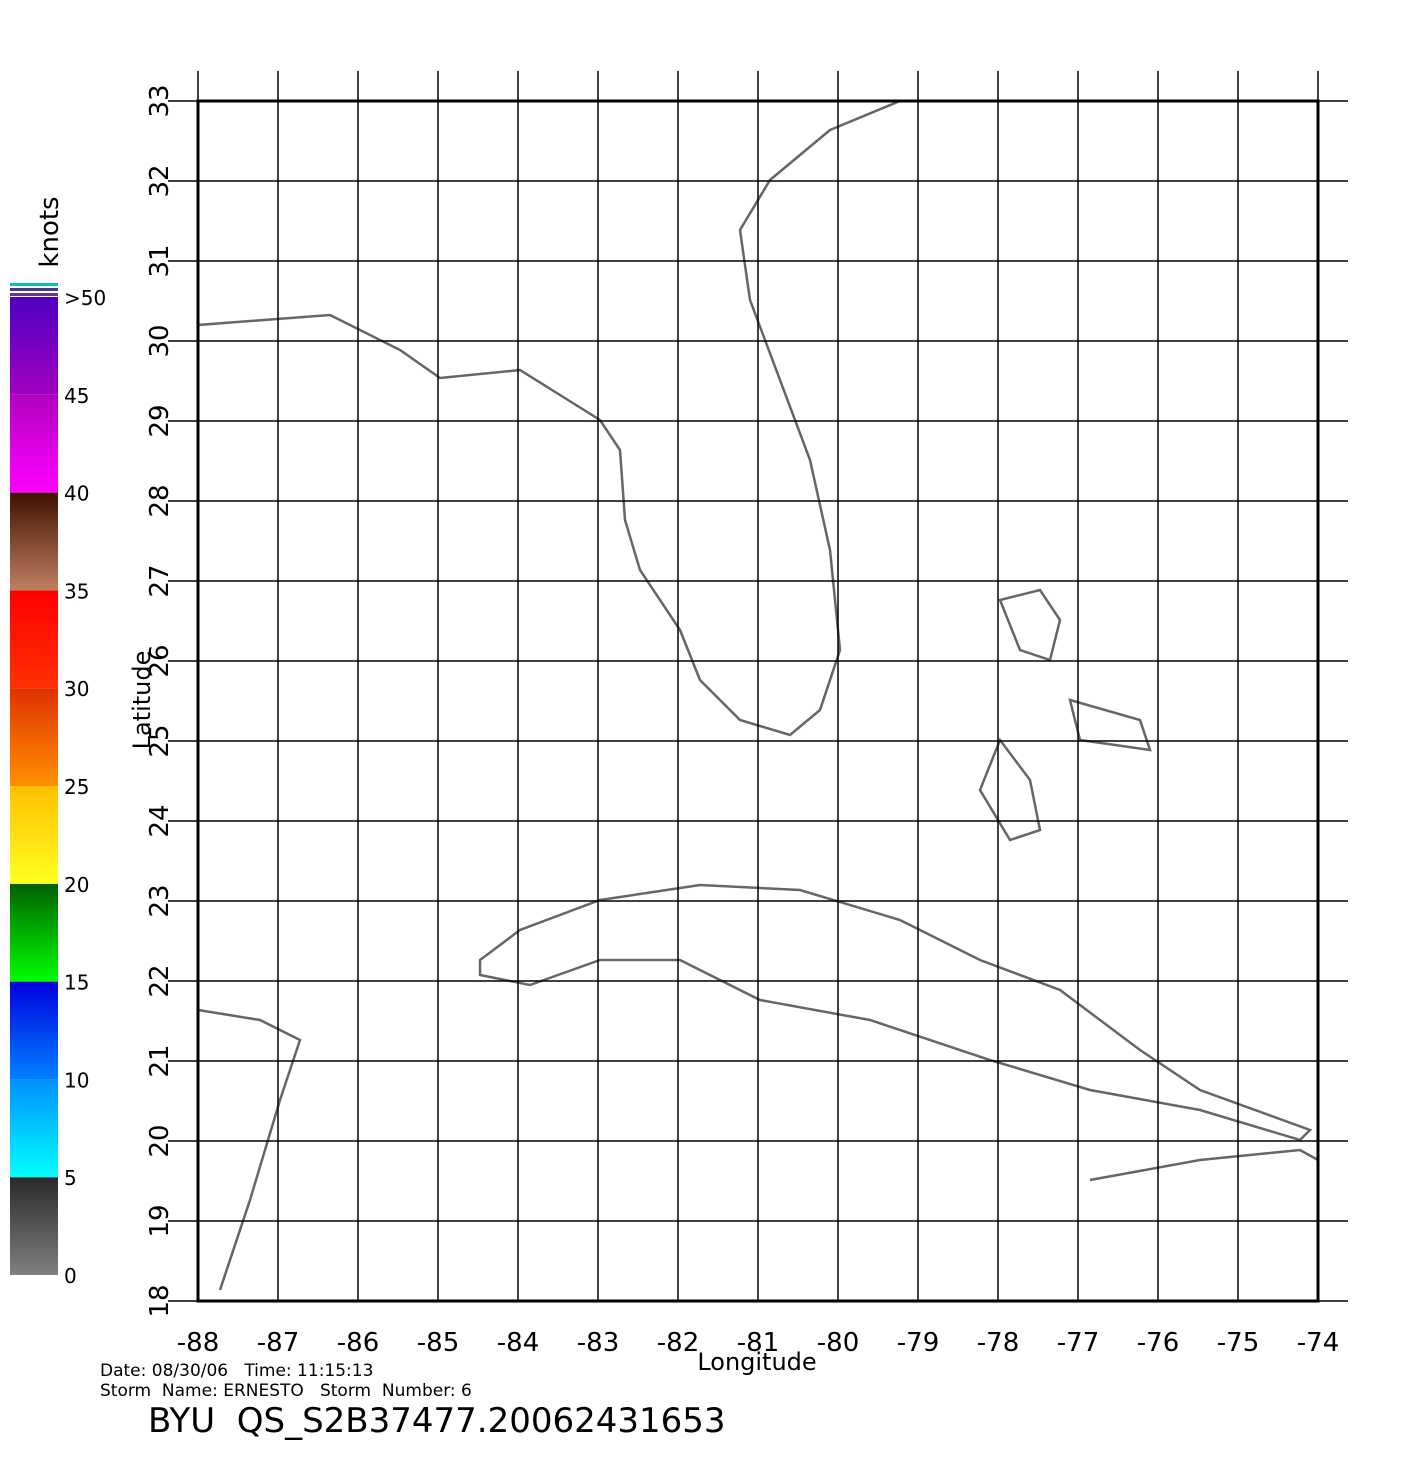  What do you see at coordinates (76, 983) in the screenshot?
I see `colorbar-tick-label: 15` at bounding box center [76, 983].